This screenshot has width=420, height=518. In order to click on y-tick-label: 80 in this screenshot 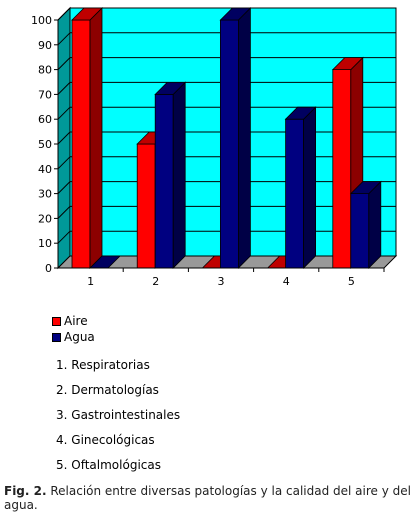, I will do `click(45, 70)`.